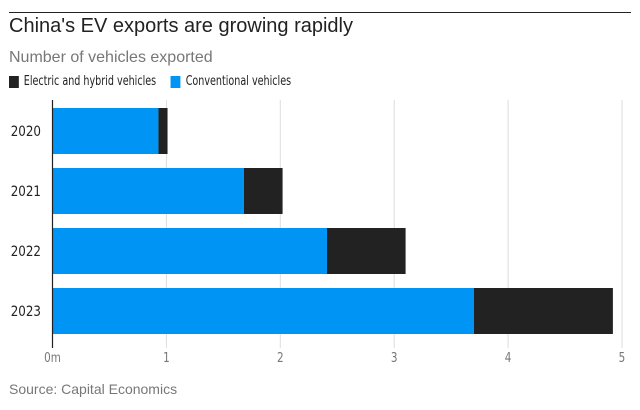 This screenshot has height=410, width=640. I want to click on x-tick-label: 2, so click(280, 357).